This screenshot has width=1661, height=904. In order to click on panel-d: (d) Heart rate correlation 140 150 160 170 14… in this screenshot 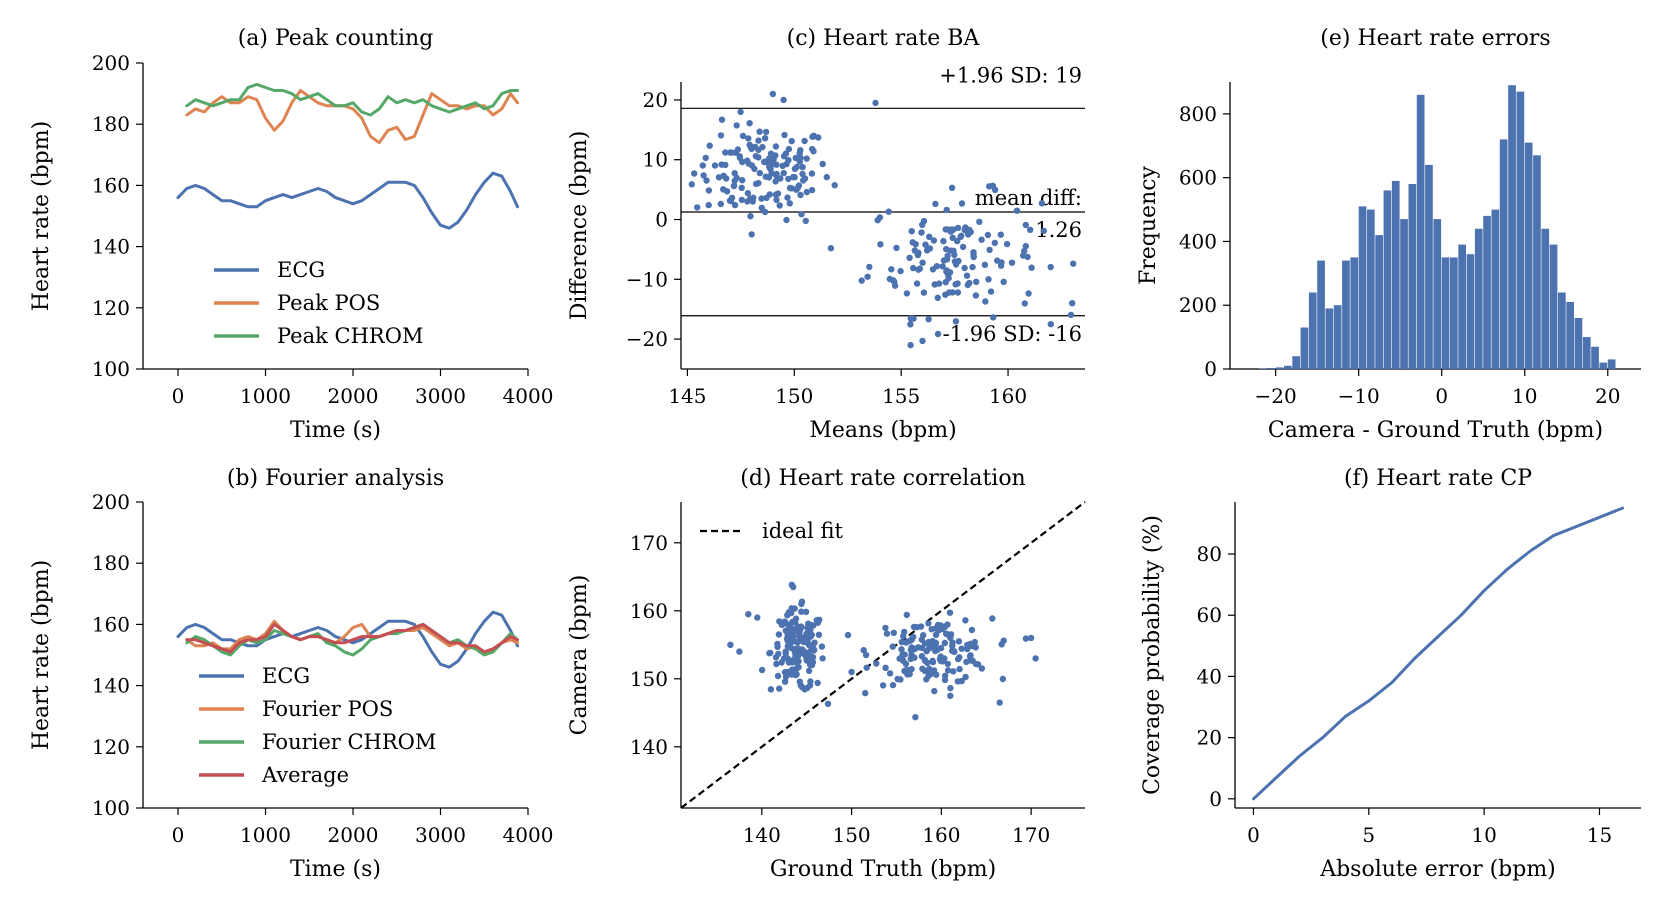, I will do `click(826, 674)`.